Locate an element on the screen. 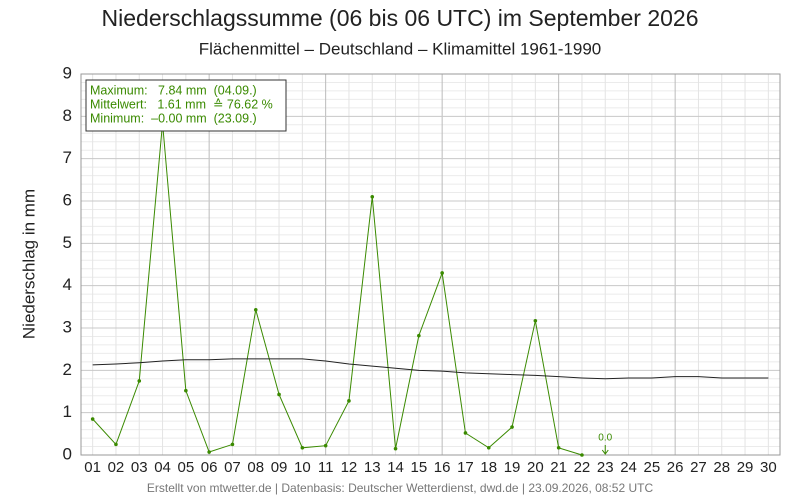 This screenshot has width=800, height=500. x-tick-label: 10 is located at coordinates (302, 467).